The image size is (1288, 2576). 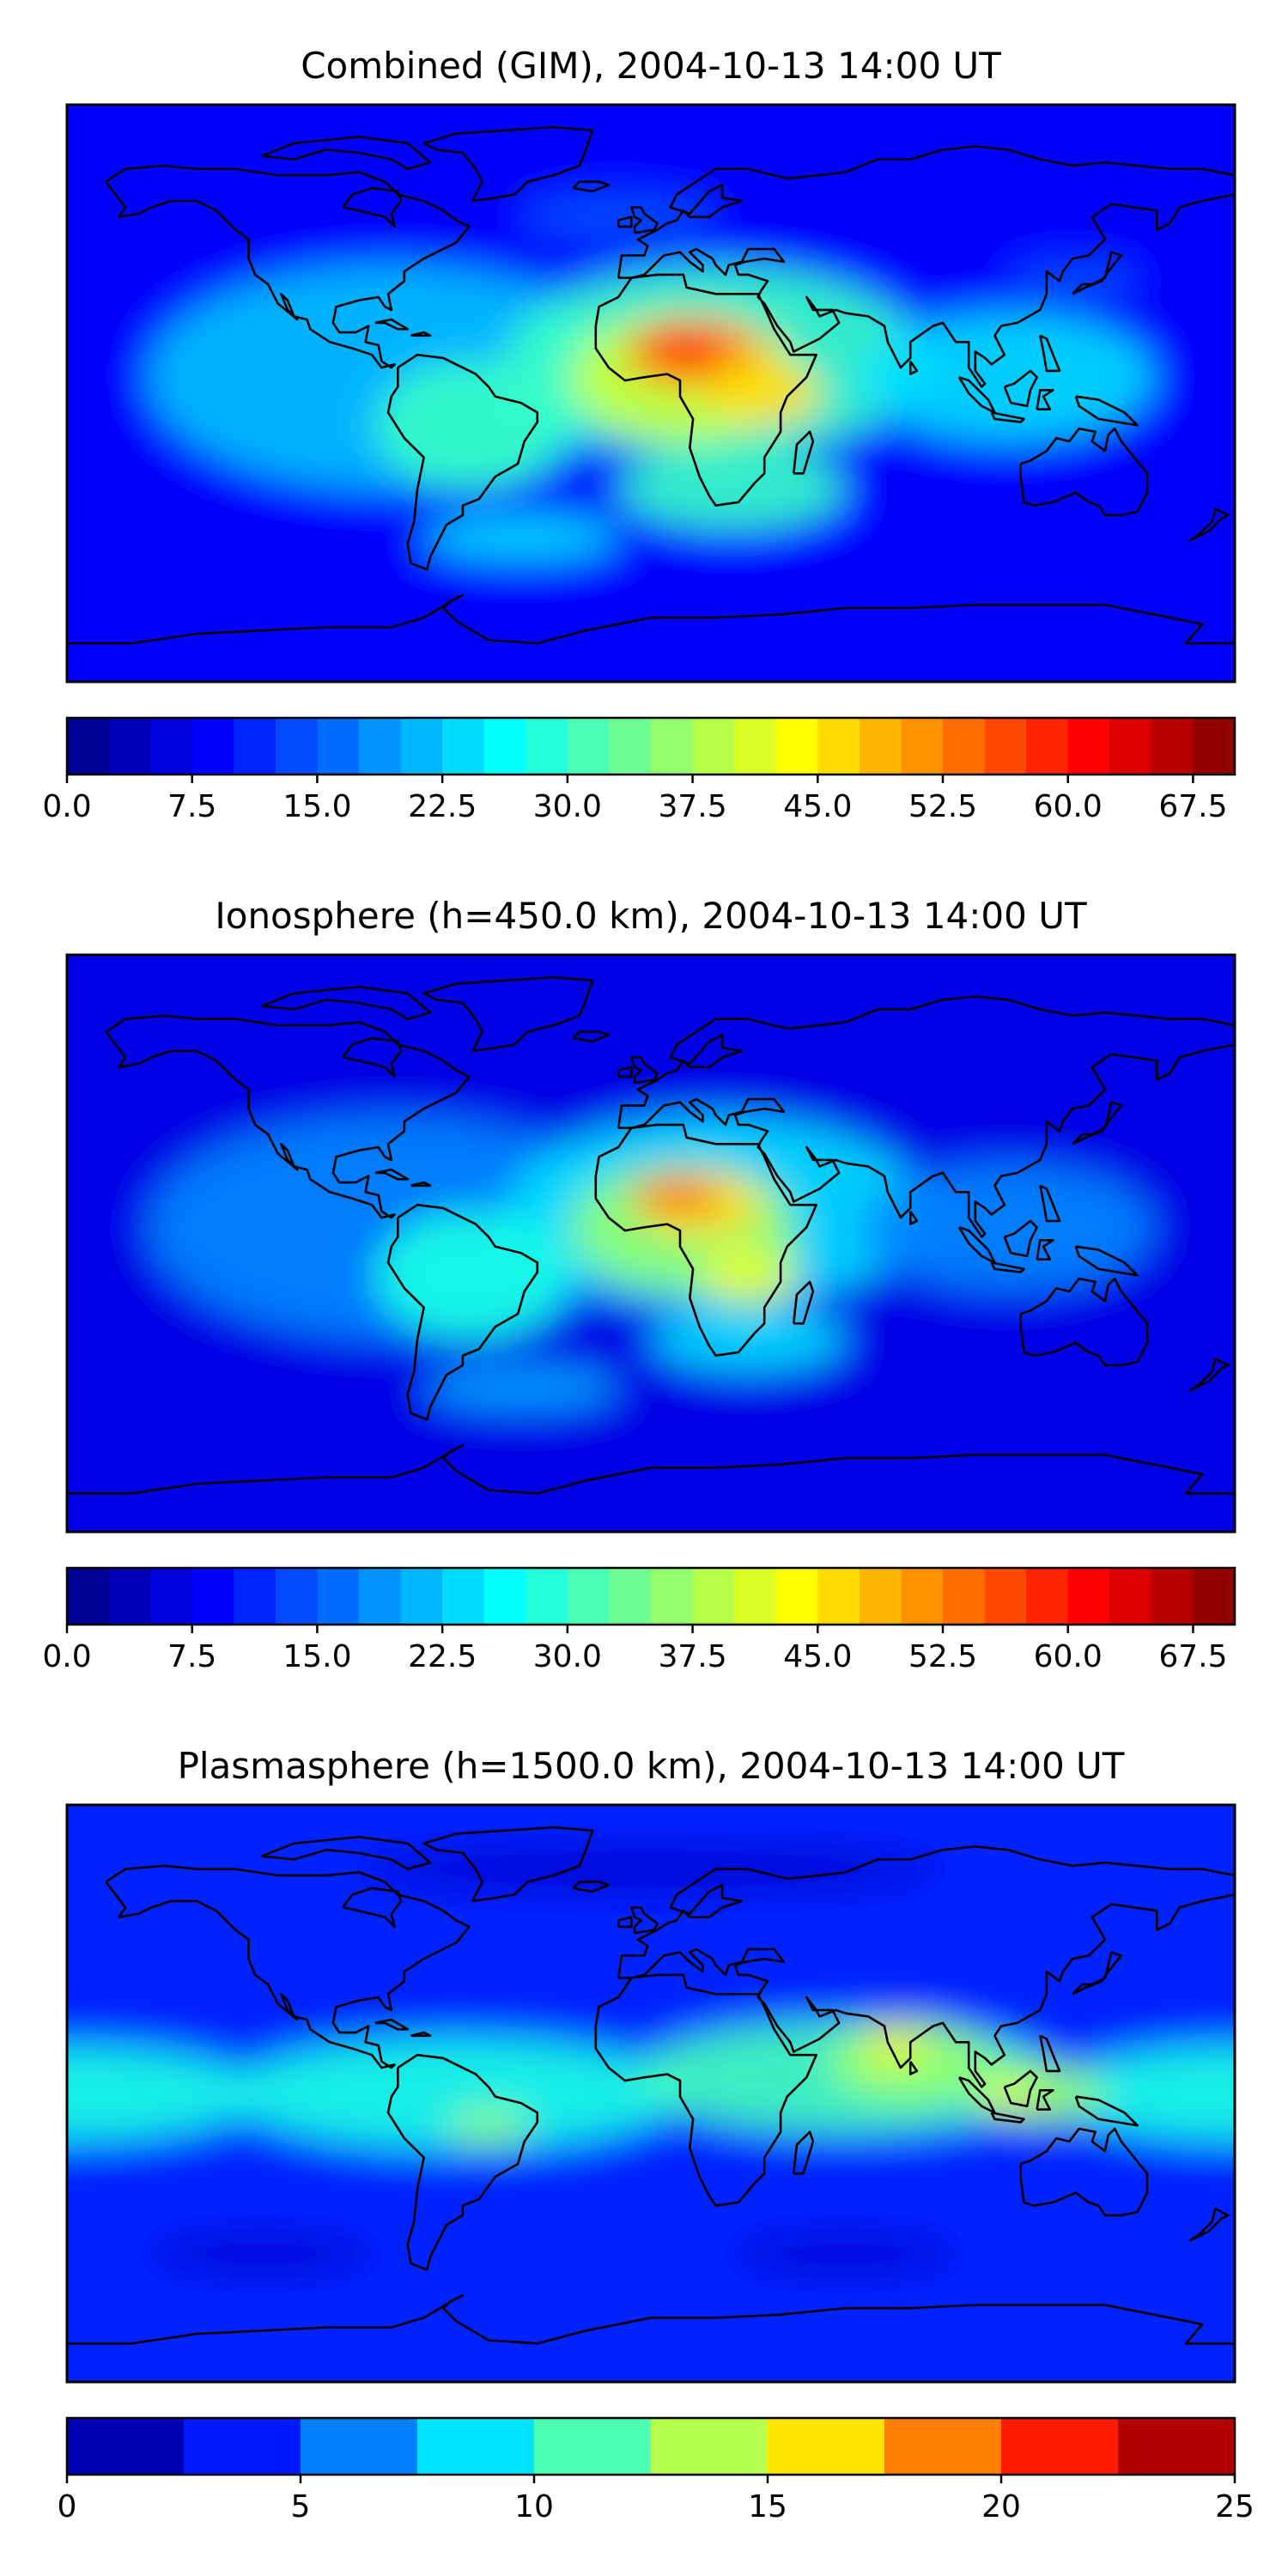 I want to click on colorbar: 0 5 10 15 20 25, so click(x=656, y=2470).